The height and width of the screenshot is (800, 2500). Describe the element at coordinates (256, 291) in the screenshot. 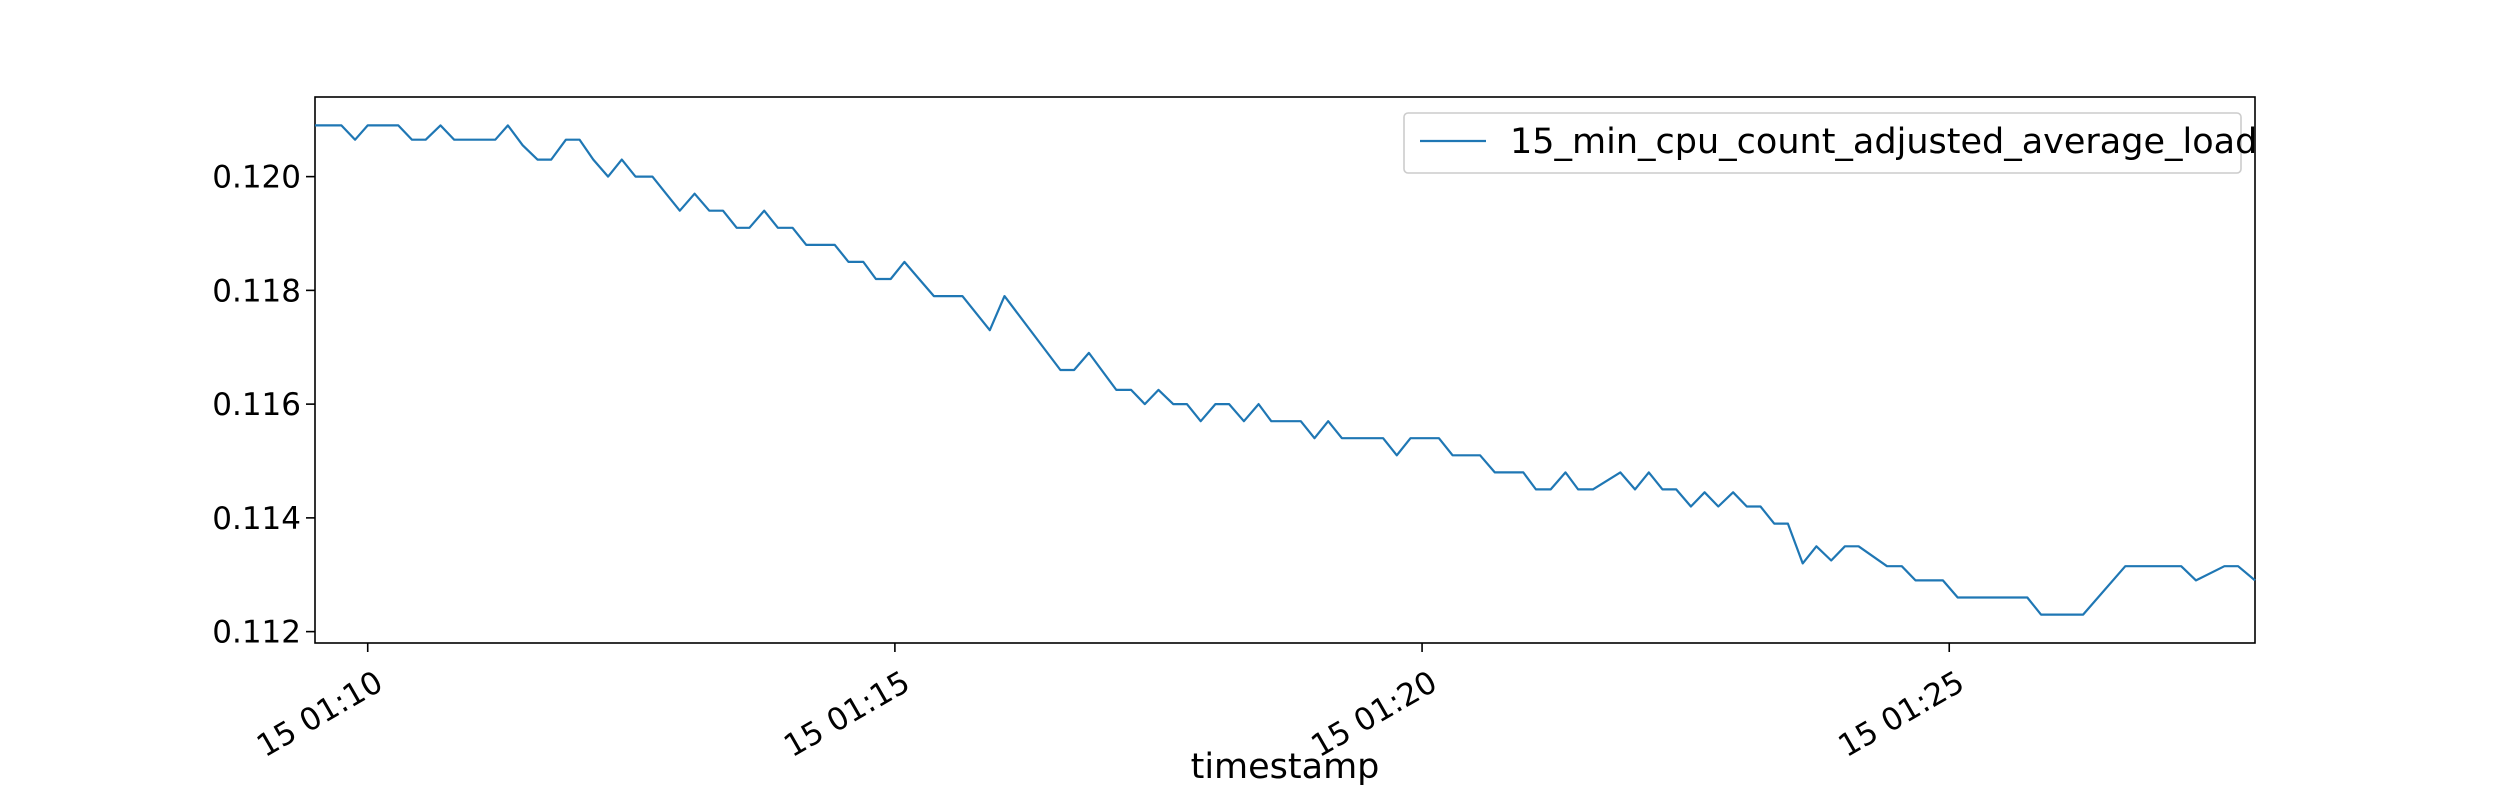

I see `y-tick-label: 0.118` at that location.